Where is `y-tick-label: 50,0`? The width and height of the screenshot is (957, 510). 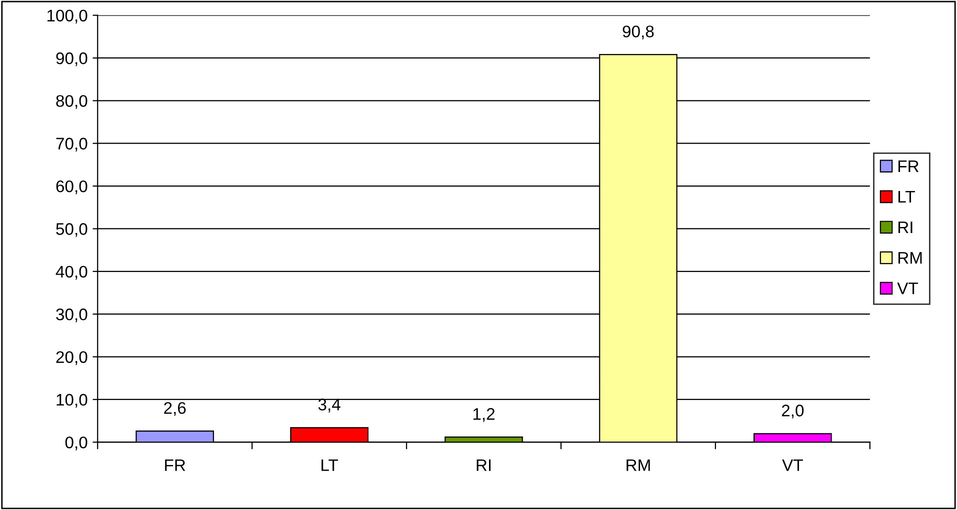
y-tick-label: 50,0 is located at coordinates (72, 230).